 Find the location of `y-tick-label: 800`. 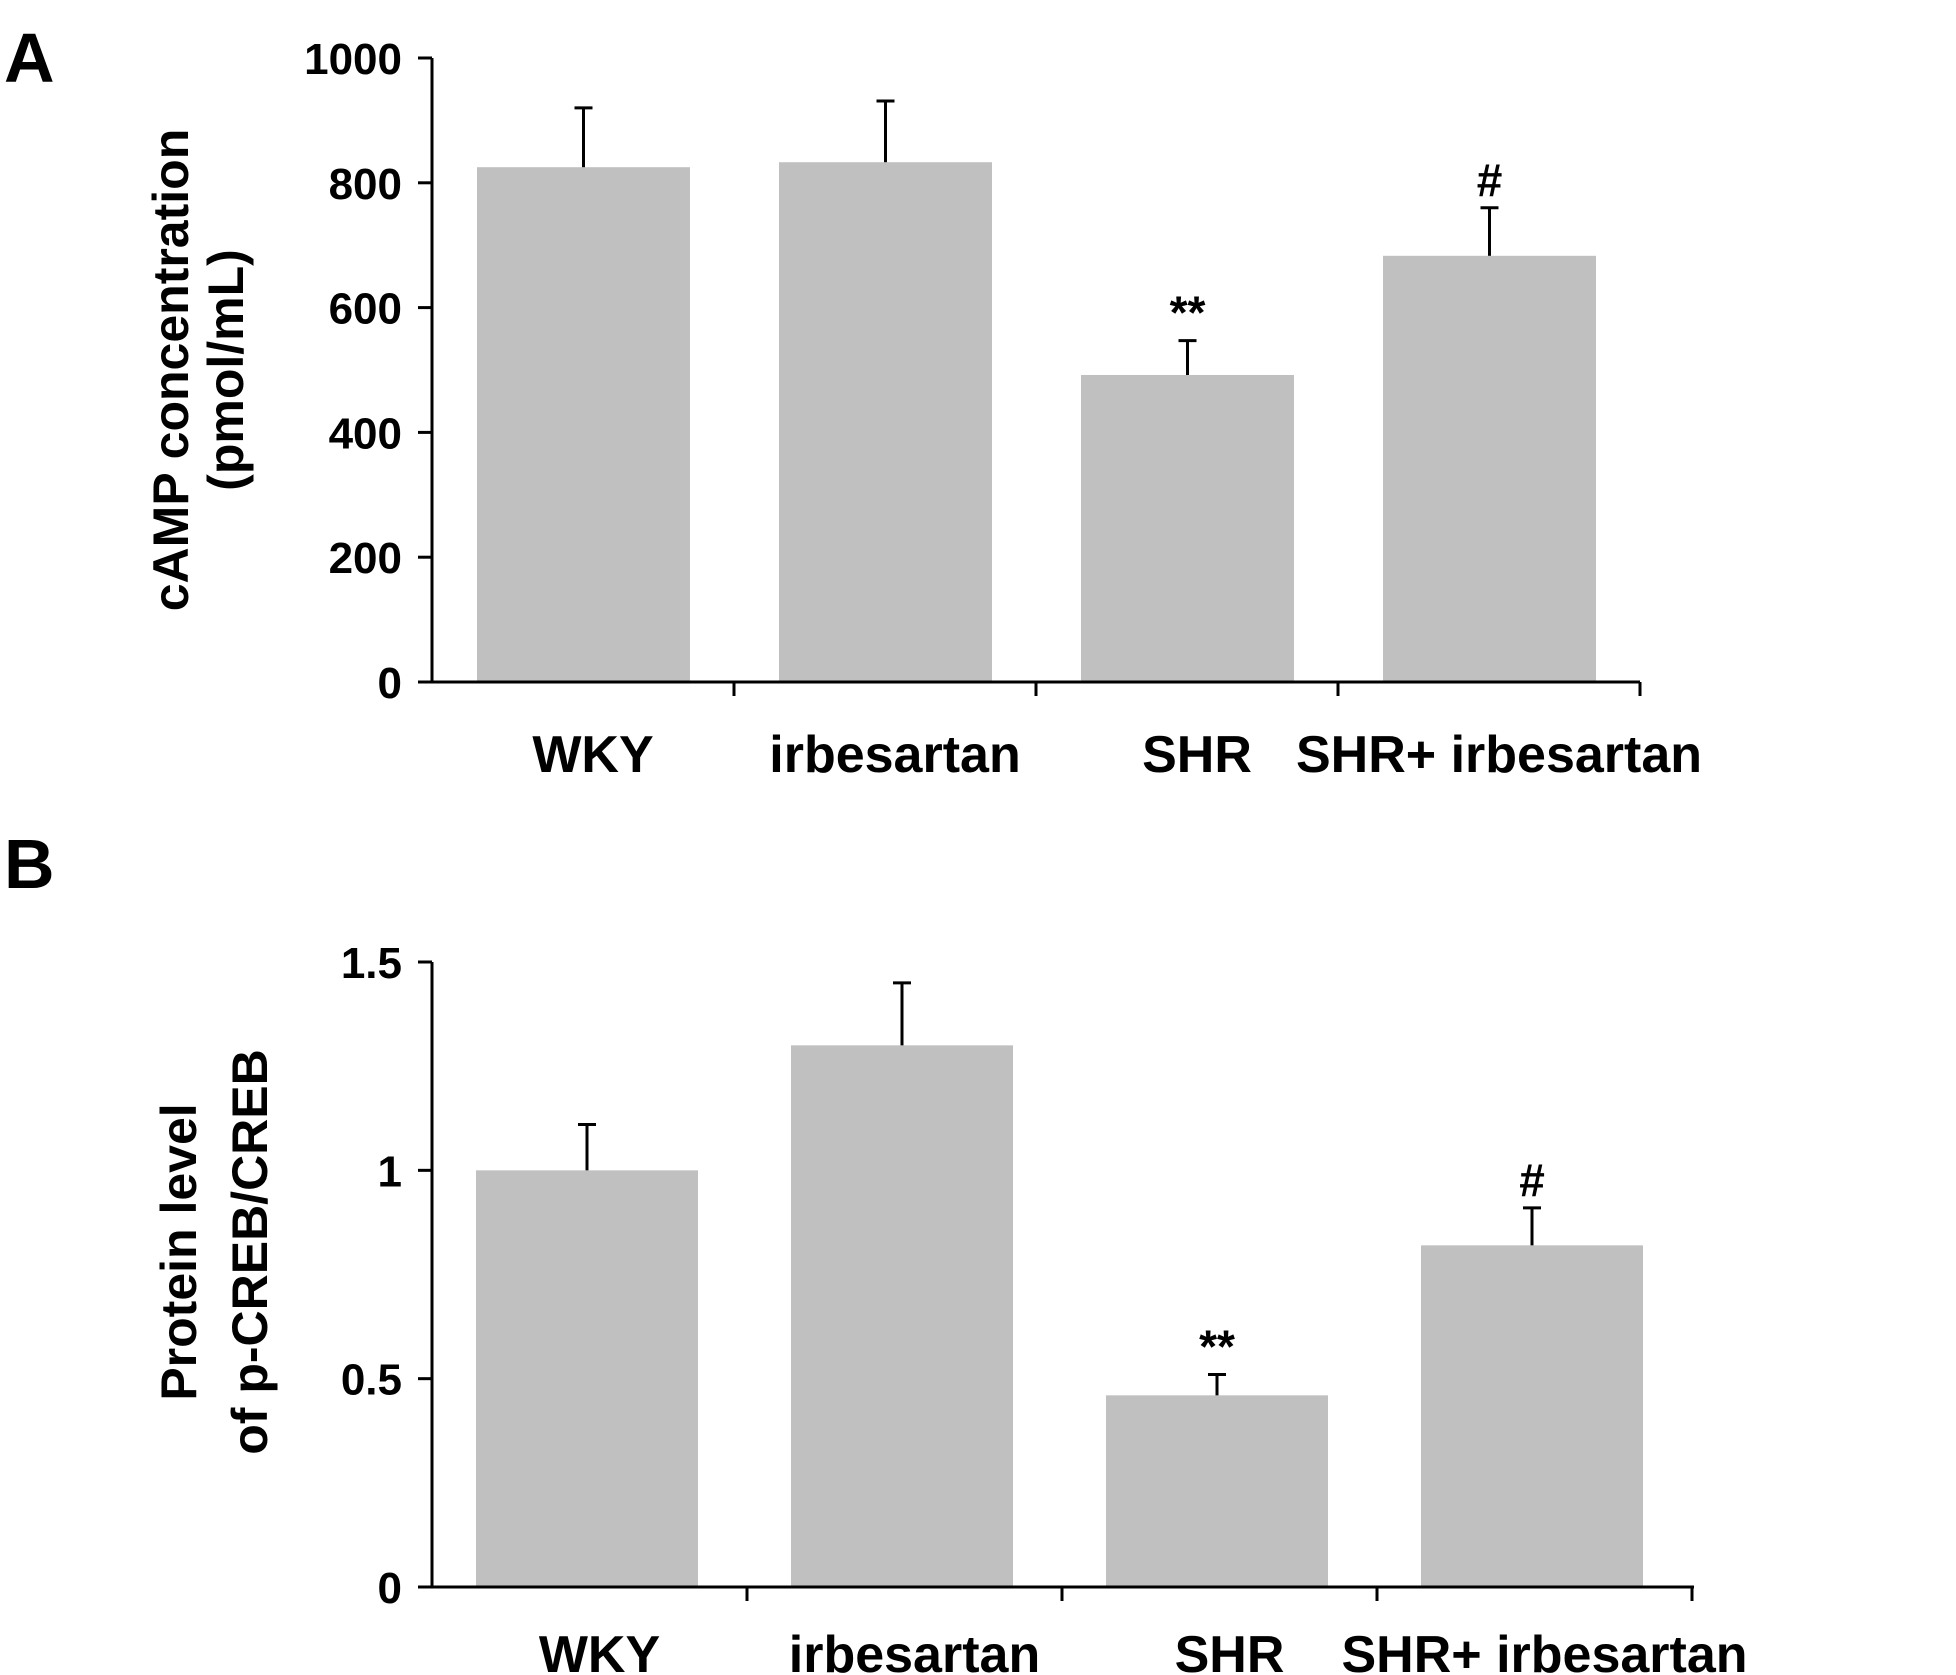

y-tick-label: 800 is located at coordinates (365, 184).